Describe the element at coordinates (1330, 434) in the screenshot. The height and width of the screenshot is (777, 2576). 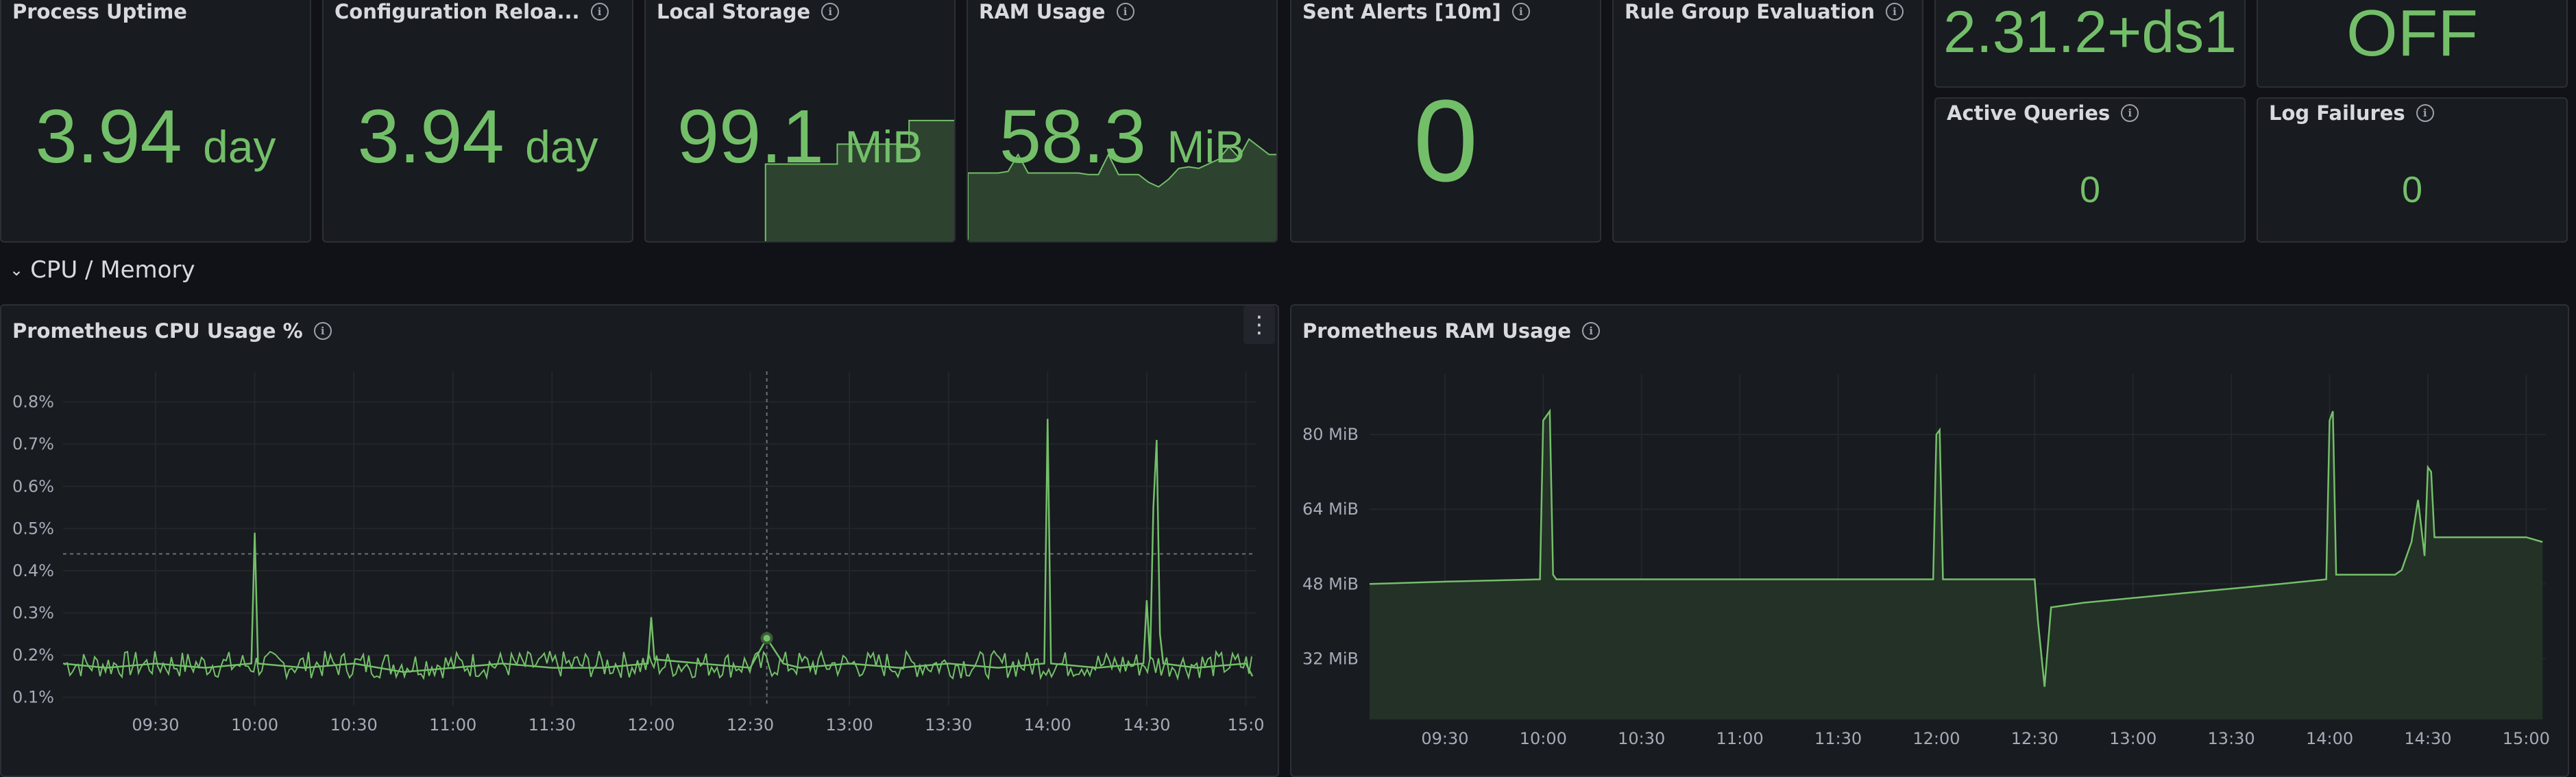
I see `y-tick-label: 80 MiB` at that location.